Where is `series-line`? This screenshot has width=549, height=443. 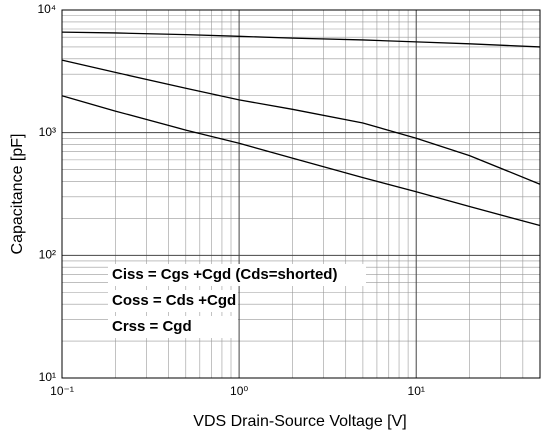
series-line is located at coordinates (301, 39).